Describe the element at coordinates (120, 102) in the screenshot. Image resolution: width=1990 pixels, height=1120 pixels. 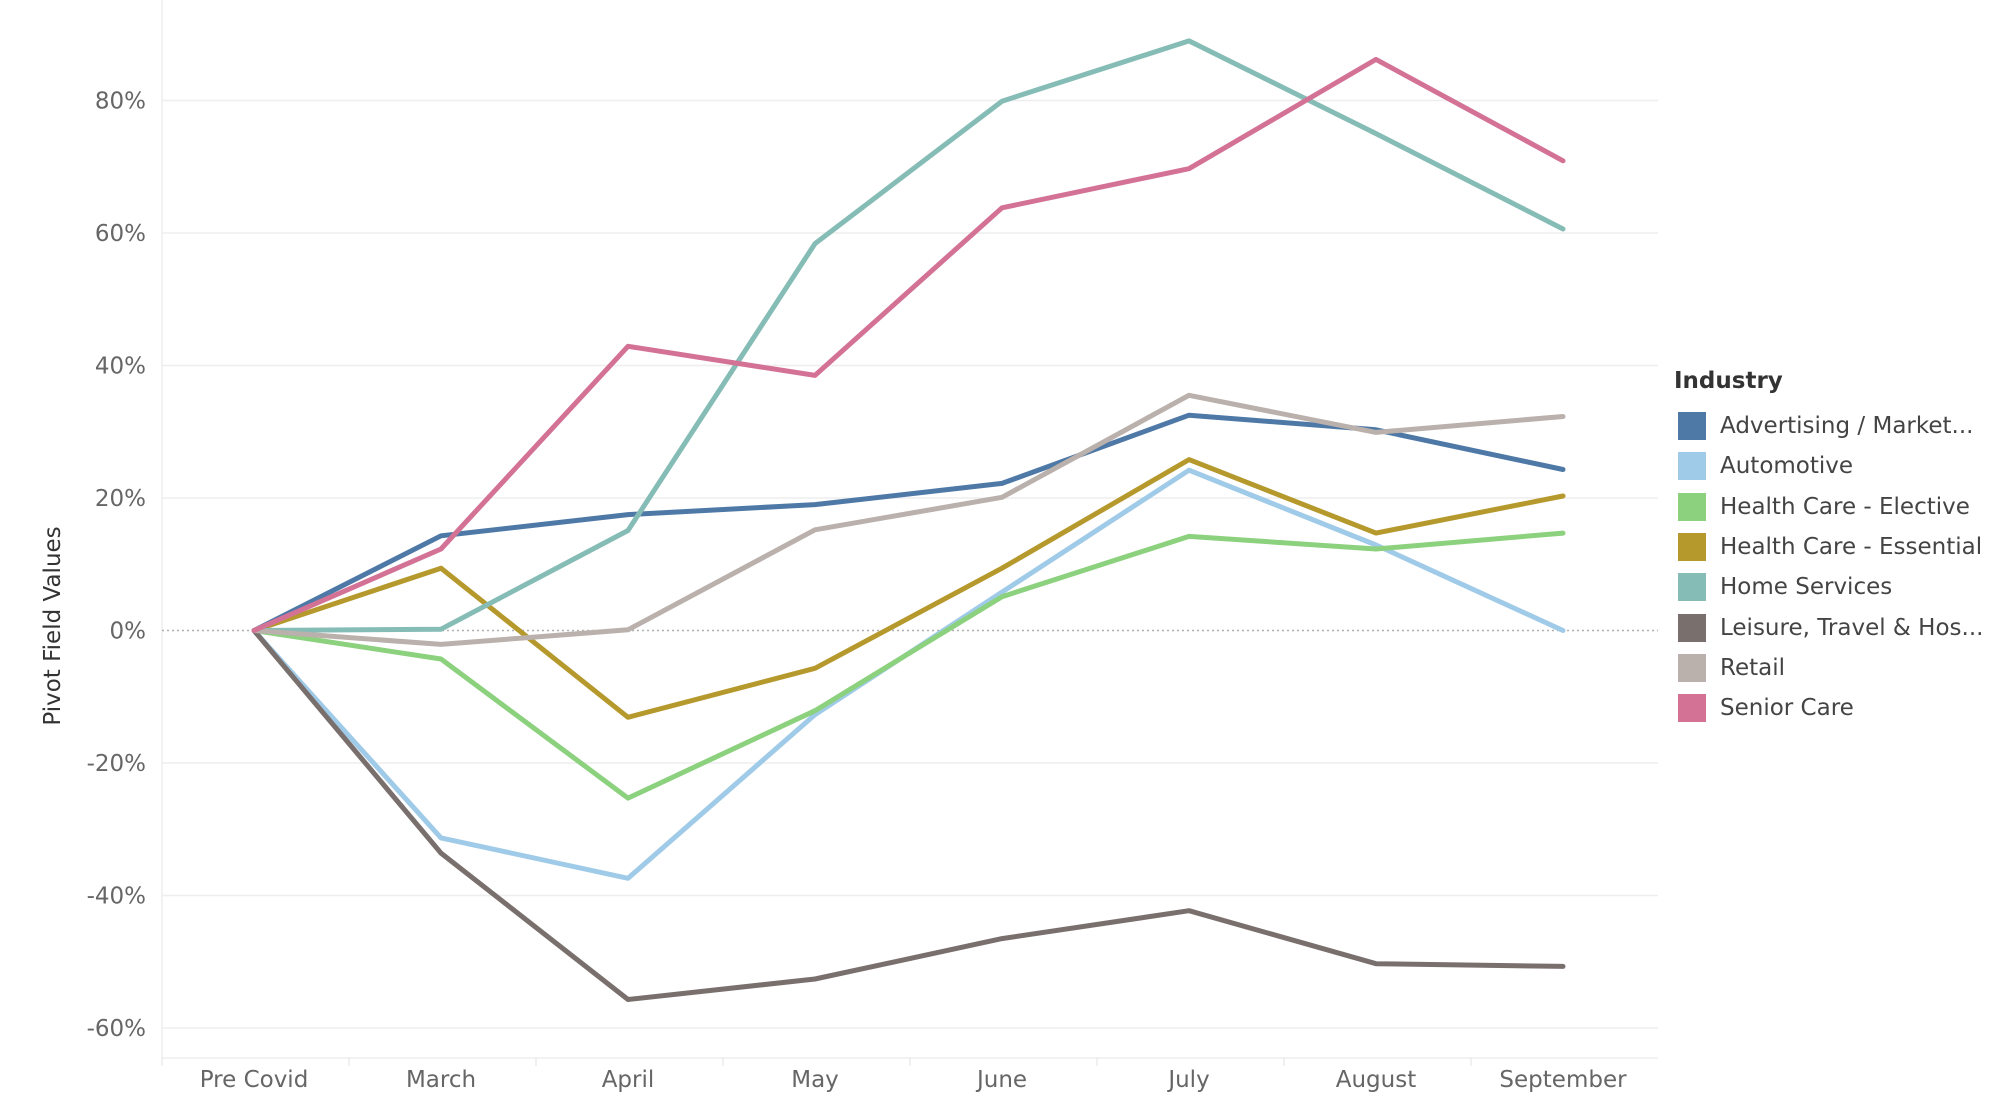
I see `y-tick-label: 80%` at that location.